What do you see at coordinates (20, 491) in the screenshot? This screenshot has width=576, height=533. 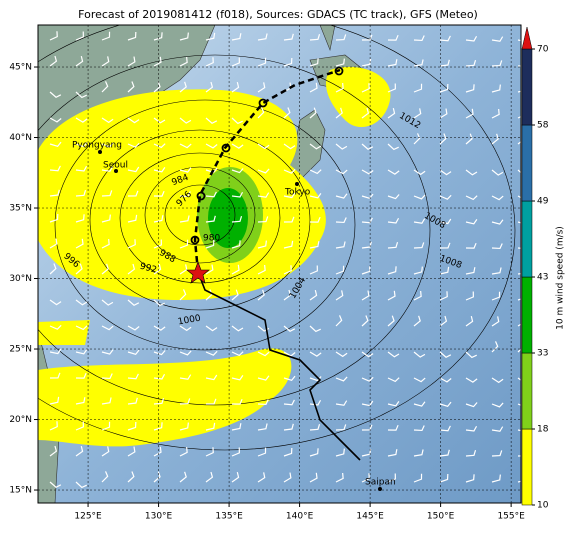 I see `lat-tick-label: 15°N` at bounding box center [20, 491].